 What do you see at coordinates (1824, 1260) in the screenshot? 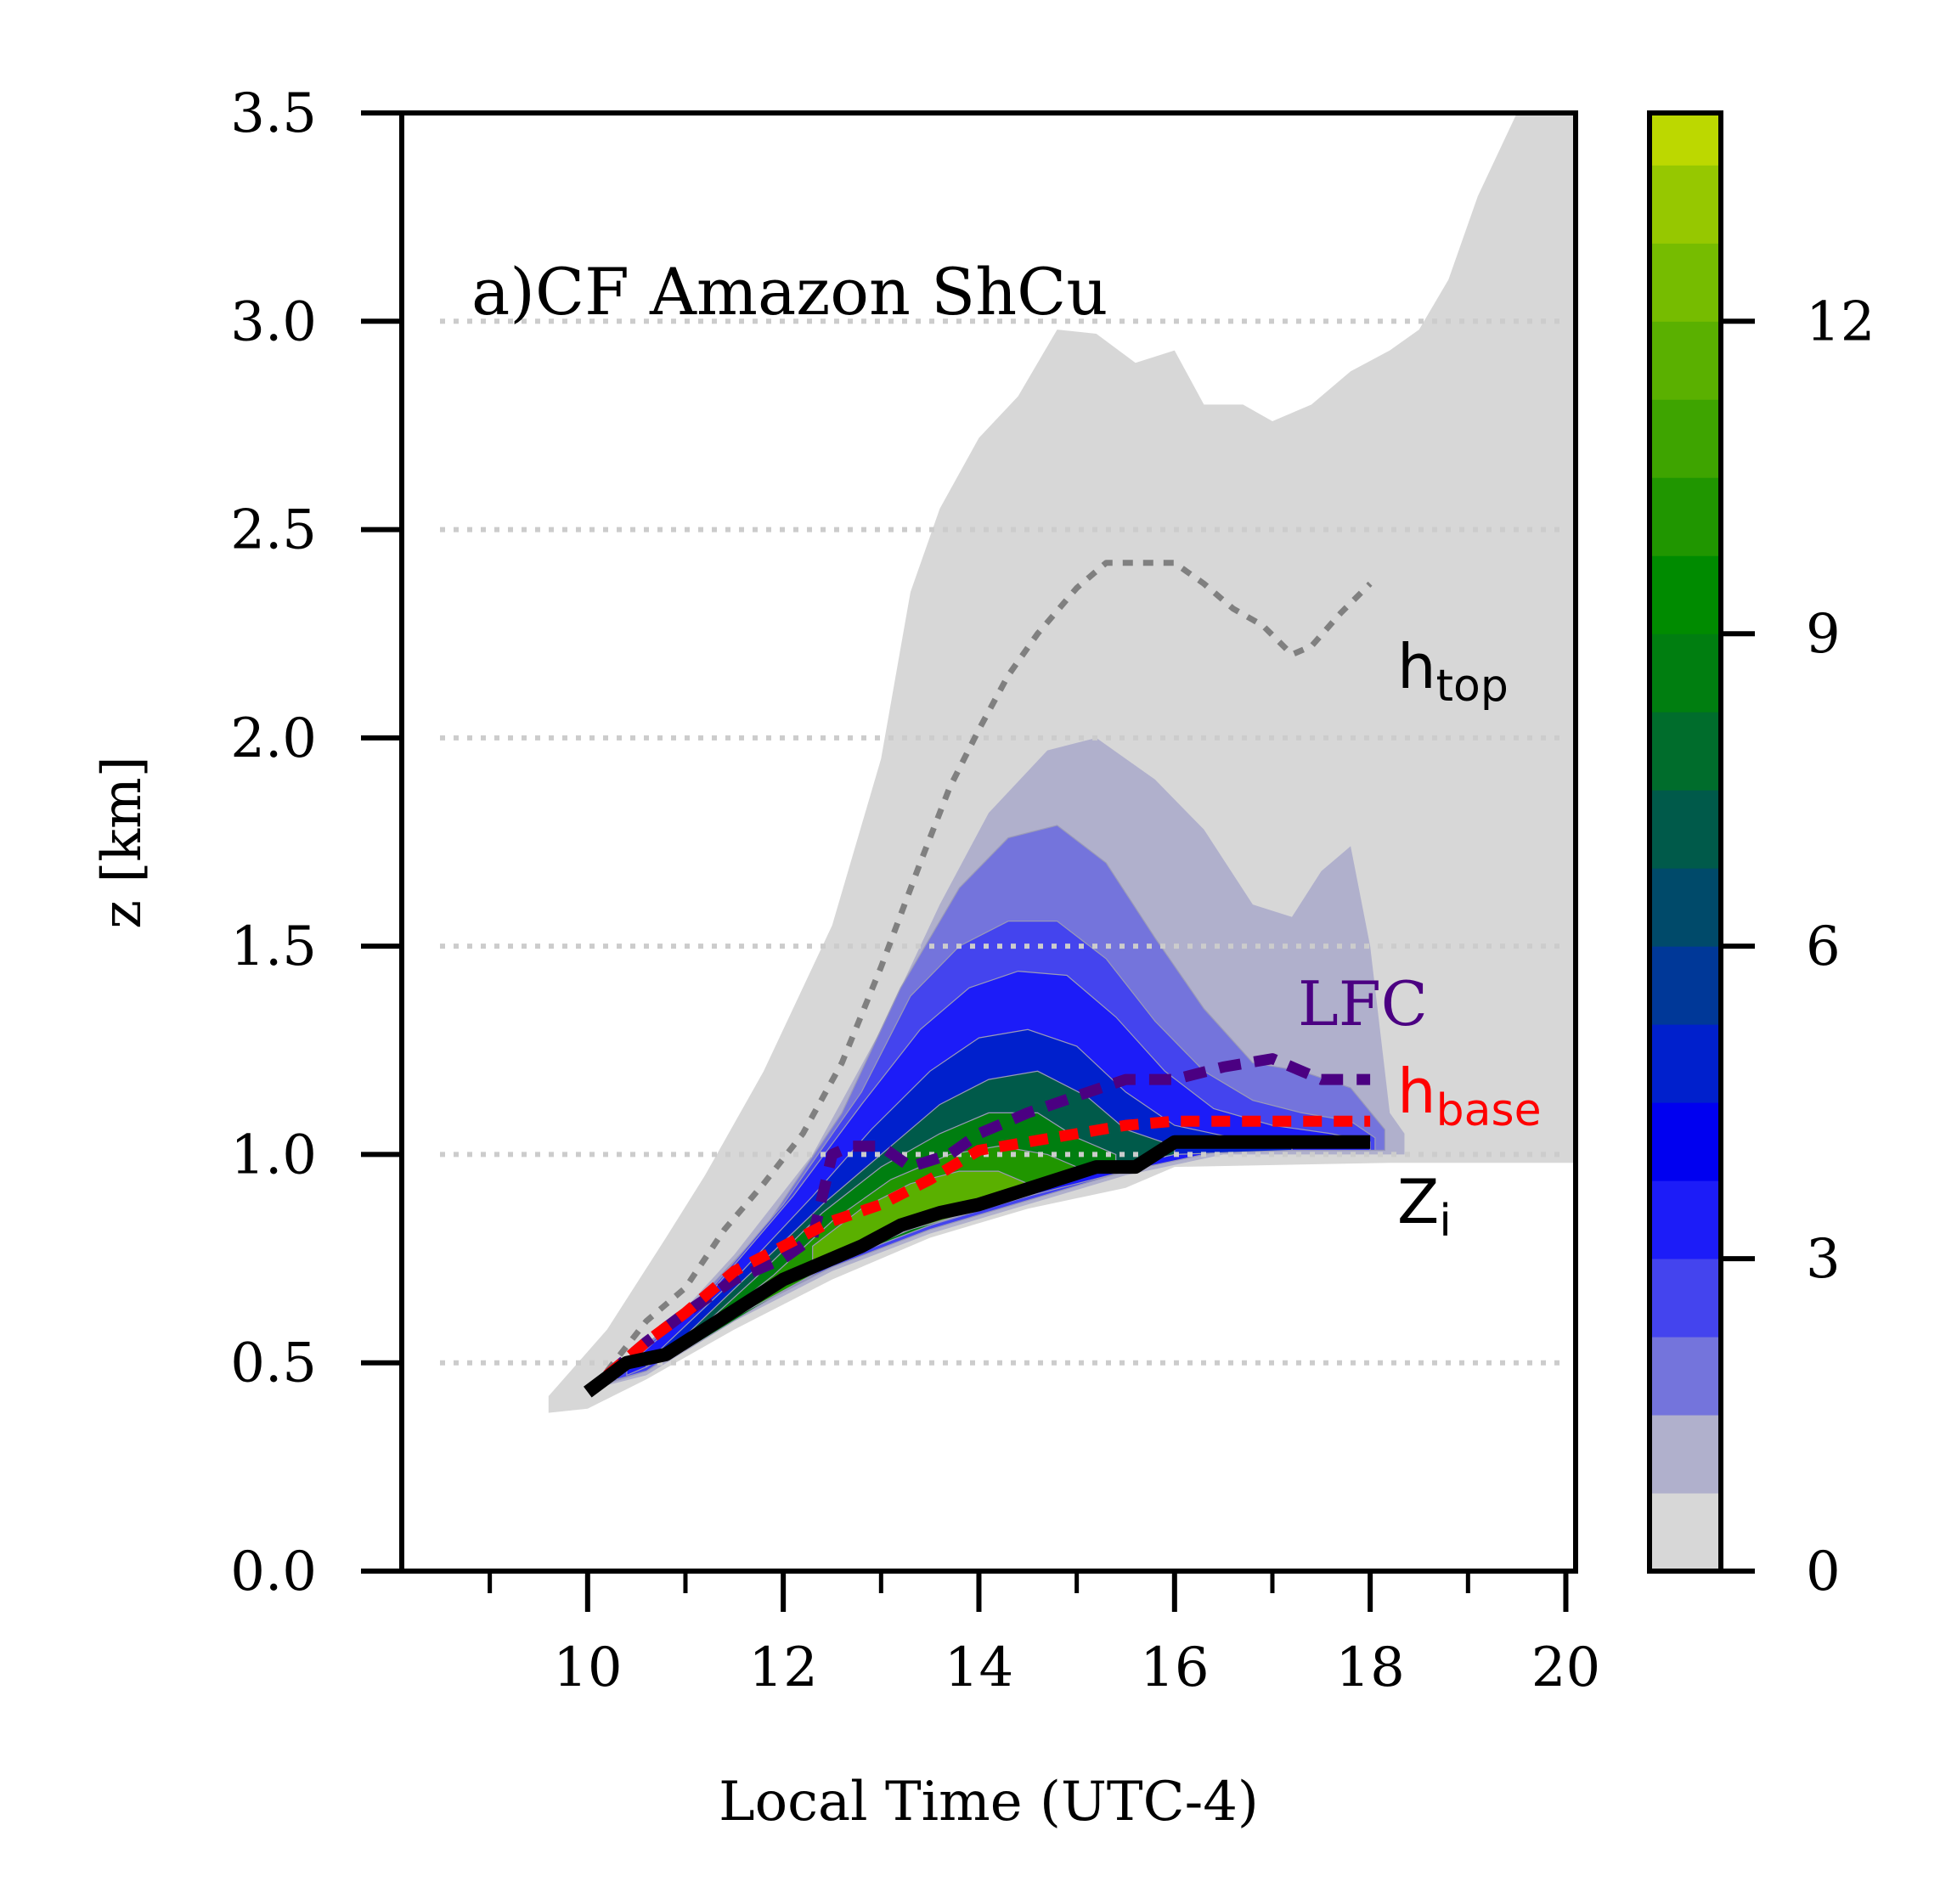
I see `colorbar-tick-label: 3` at bounding box center [1824, 1260].